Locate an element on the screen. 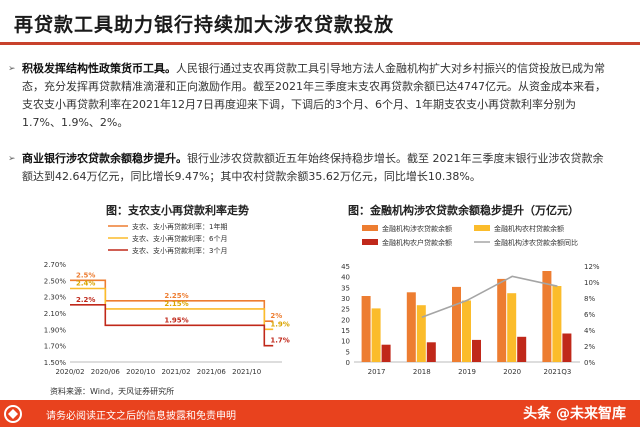  legend-label: 支农、支小再贷款利率：3个月 is located at coordinates (179, 250).